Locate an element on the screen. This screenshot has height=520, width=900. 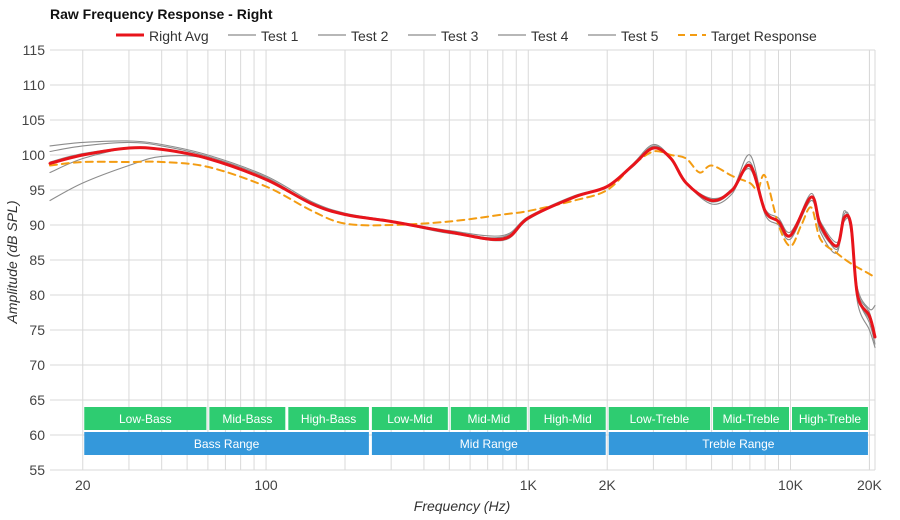
y-tick-label: 70 is located at coordinates (37, 365).